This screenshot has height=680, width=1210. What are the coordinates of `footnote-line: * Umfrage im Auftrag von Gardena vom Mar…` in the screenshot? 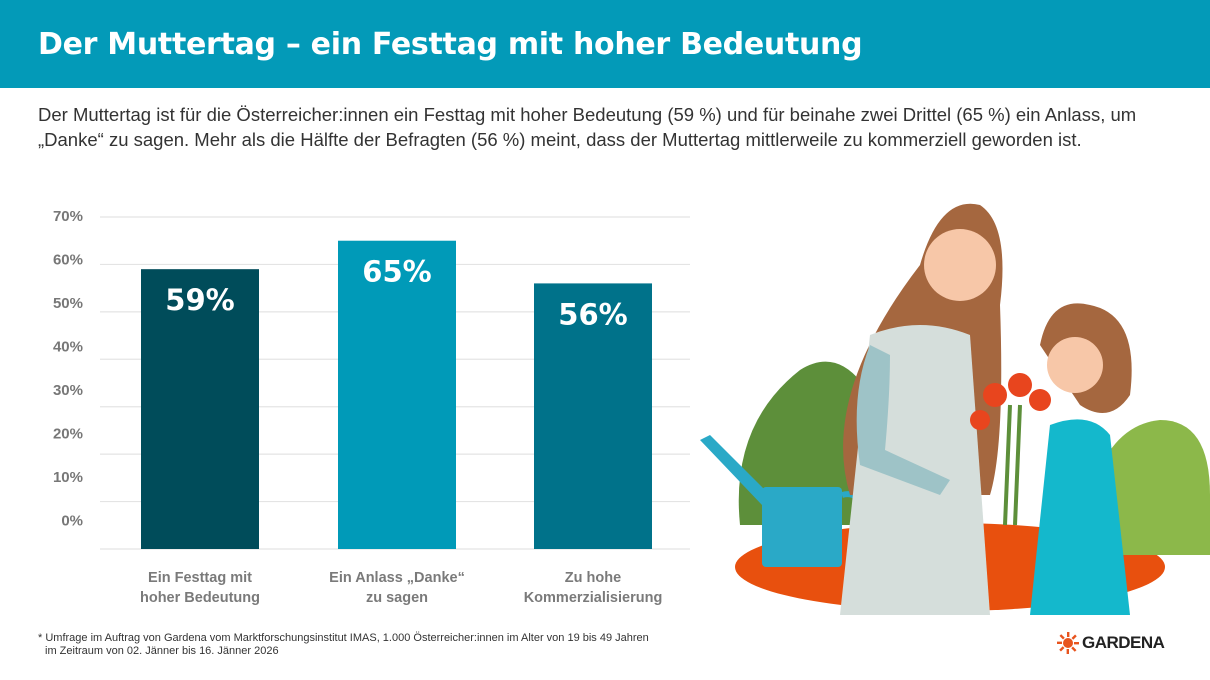 It's located at (343, 638).